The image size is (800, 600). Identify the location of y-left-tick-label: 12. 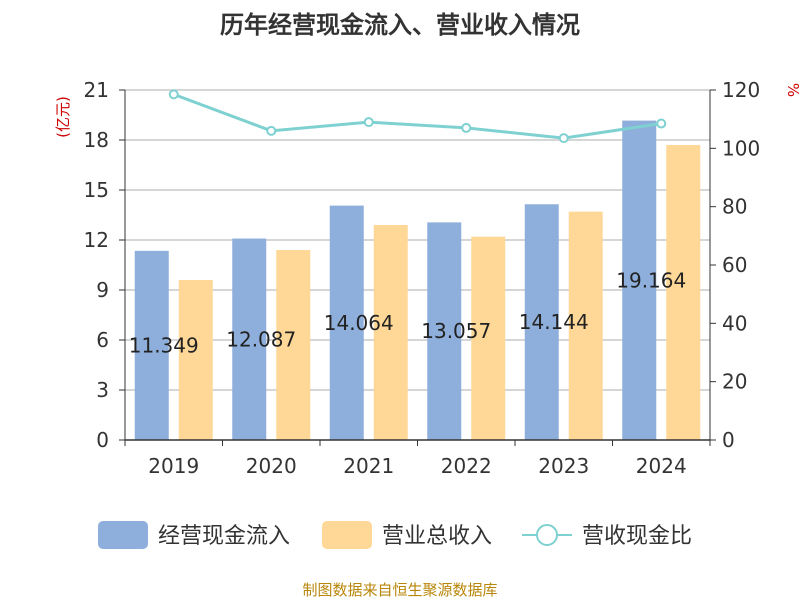
(96, 240).